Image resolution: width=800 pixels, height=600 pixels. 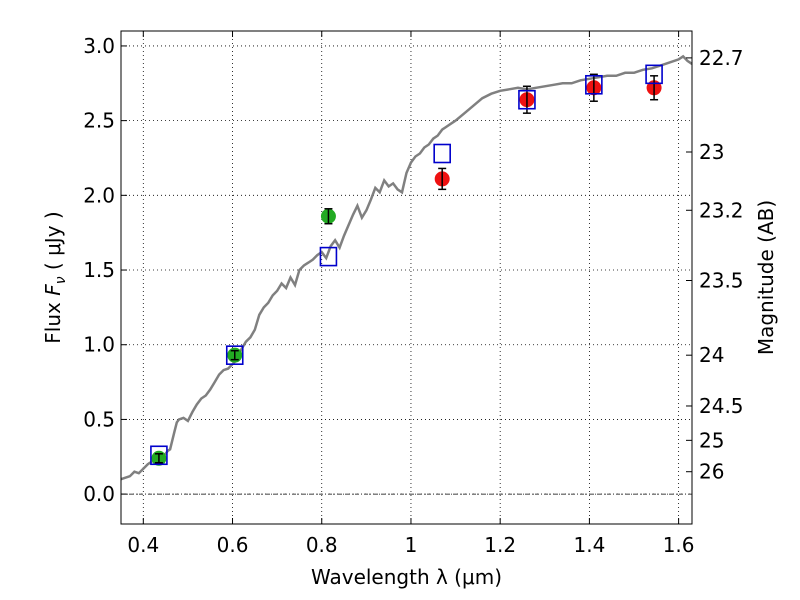 What do you see at coordinates (233, 545) in the screenshot?
I see `x-tick-label: 0.6` at bounding box center [233, 545].